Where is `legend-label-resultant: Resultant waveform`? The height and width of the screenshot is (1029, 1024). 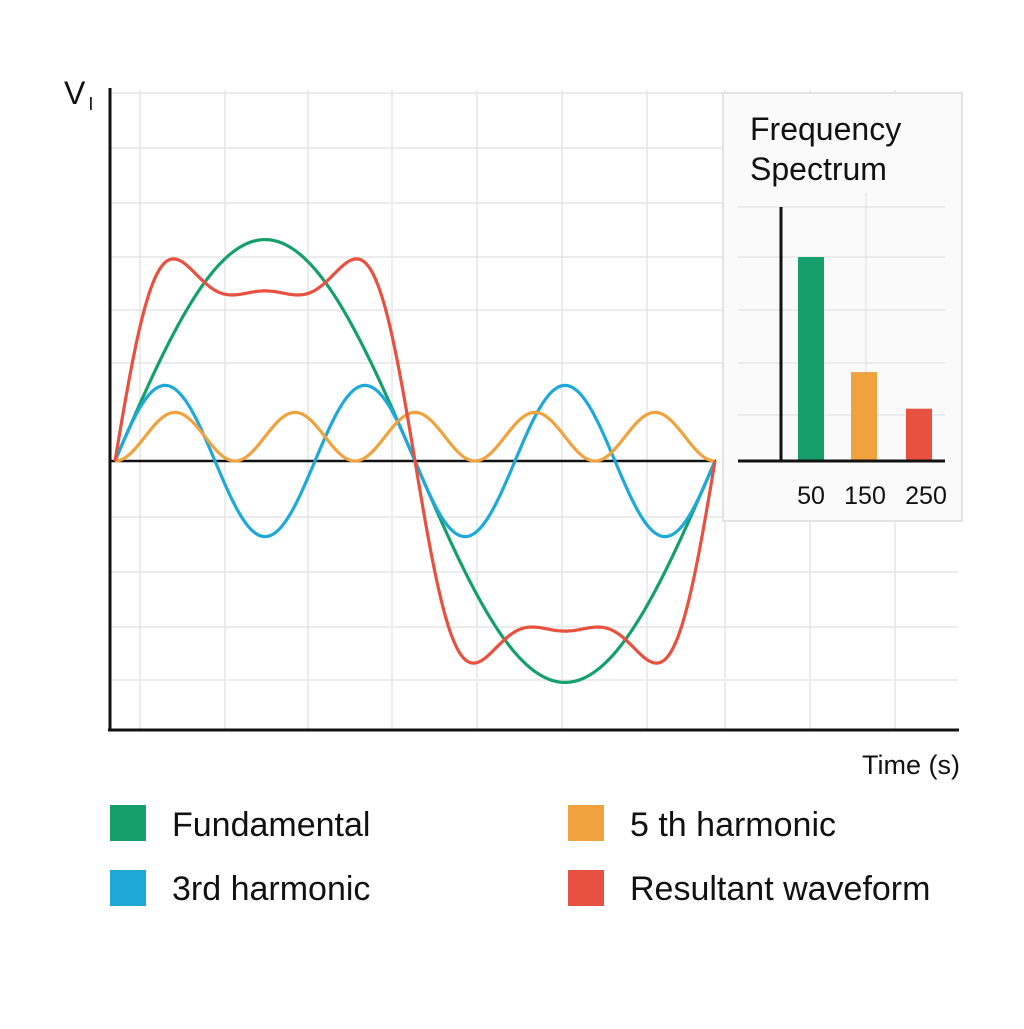 legend-label-resultant: Resultant waveform is located at coordinates (780, 889).